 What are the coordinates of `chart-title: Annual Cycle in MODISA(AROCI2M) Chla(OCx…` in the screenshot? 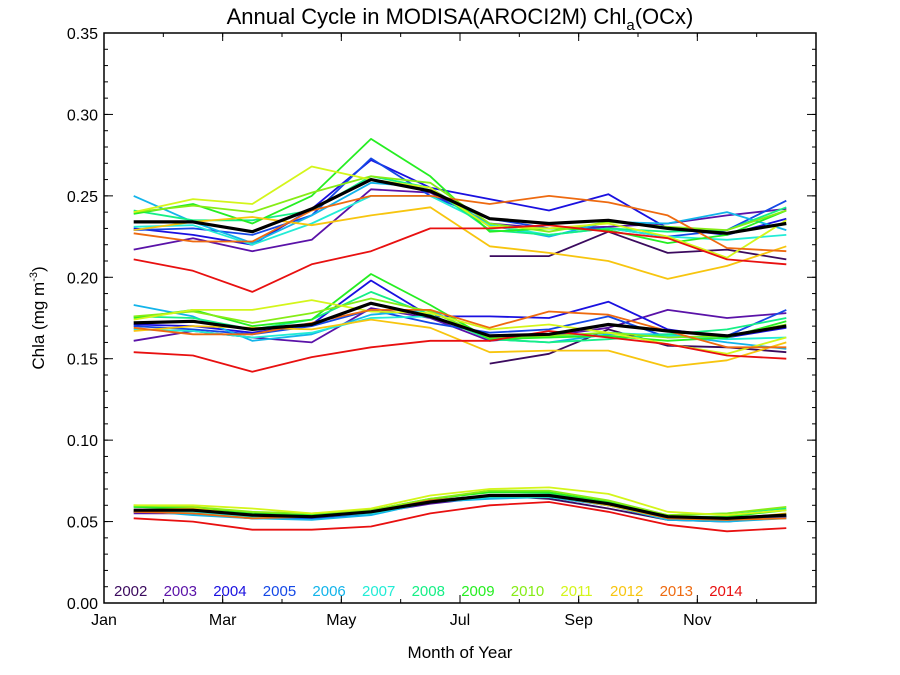 It's located at (460, 19).